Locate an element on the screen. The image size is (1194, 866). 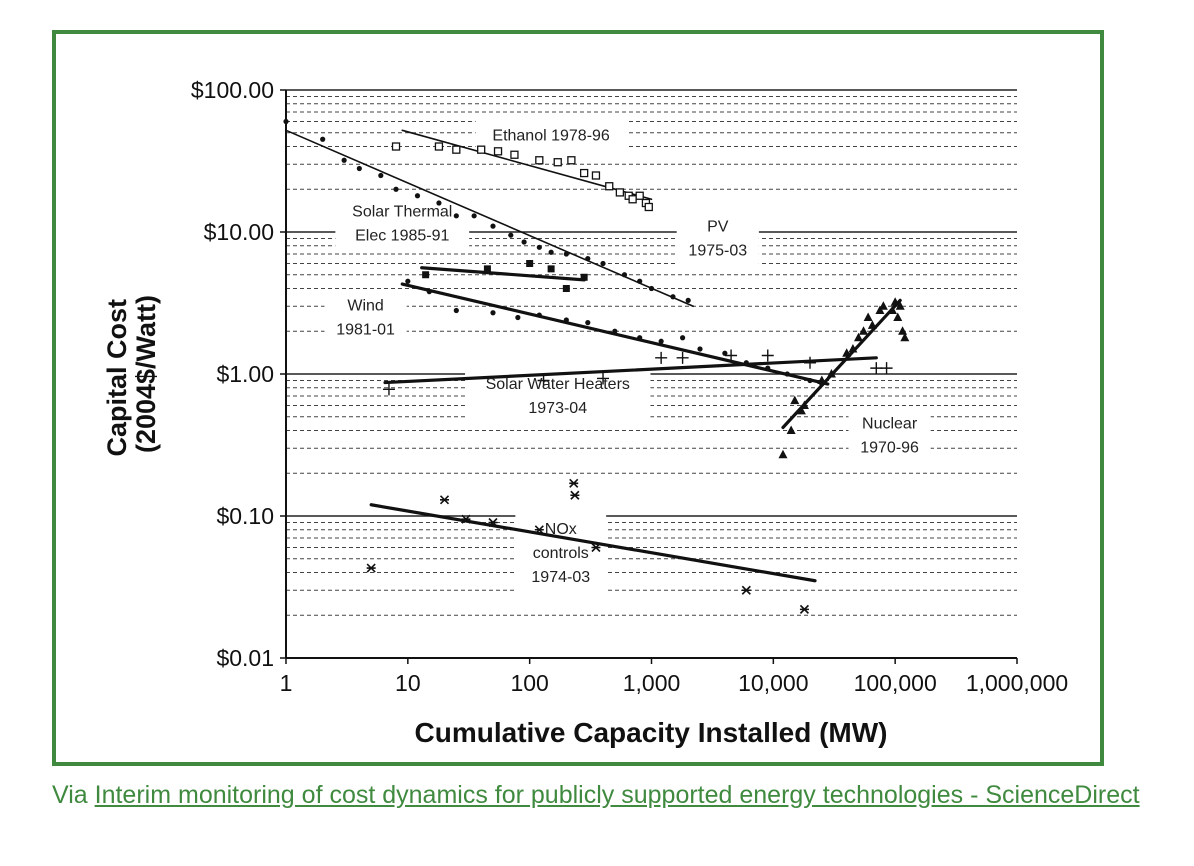
series-label: NOx is located at coordinates (561, 529).